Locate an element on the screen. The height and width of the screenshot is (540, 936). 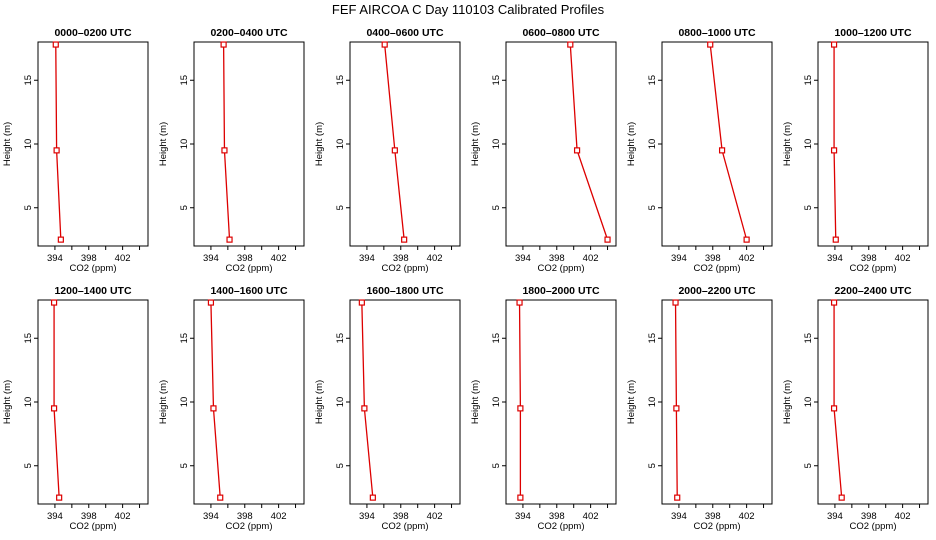
panel-title: 1200–1400 UTC is located at coordinates (92, 291).